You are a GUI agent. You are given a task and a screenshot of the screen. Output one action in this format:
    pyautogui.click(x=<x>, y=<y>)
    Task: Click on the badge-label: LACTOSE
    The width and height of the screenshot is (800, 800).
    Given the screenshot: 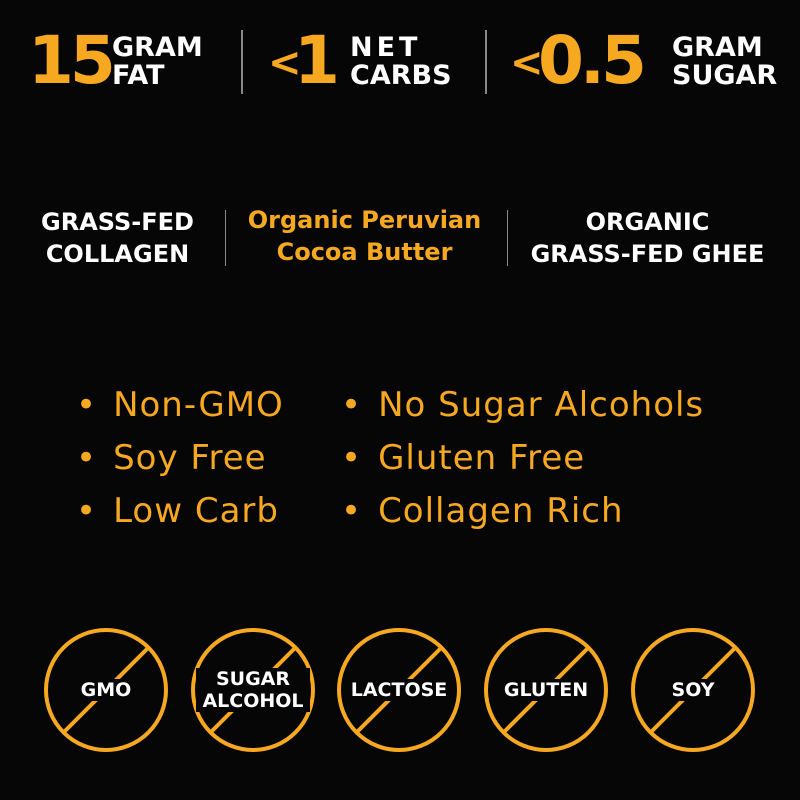 What is the action you would take?
    pyautogui.click(x=399, y=690)
    